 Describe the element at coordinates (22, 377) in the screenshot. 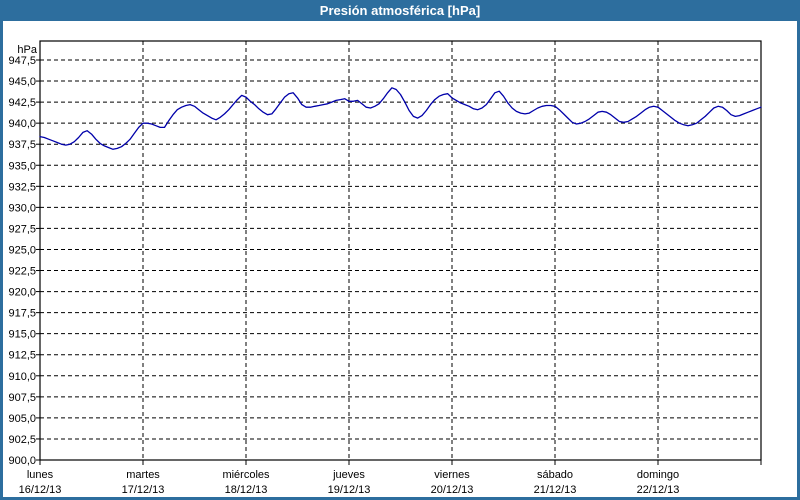

I see `y-tick-label: 910,0` at that location.